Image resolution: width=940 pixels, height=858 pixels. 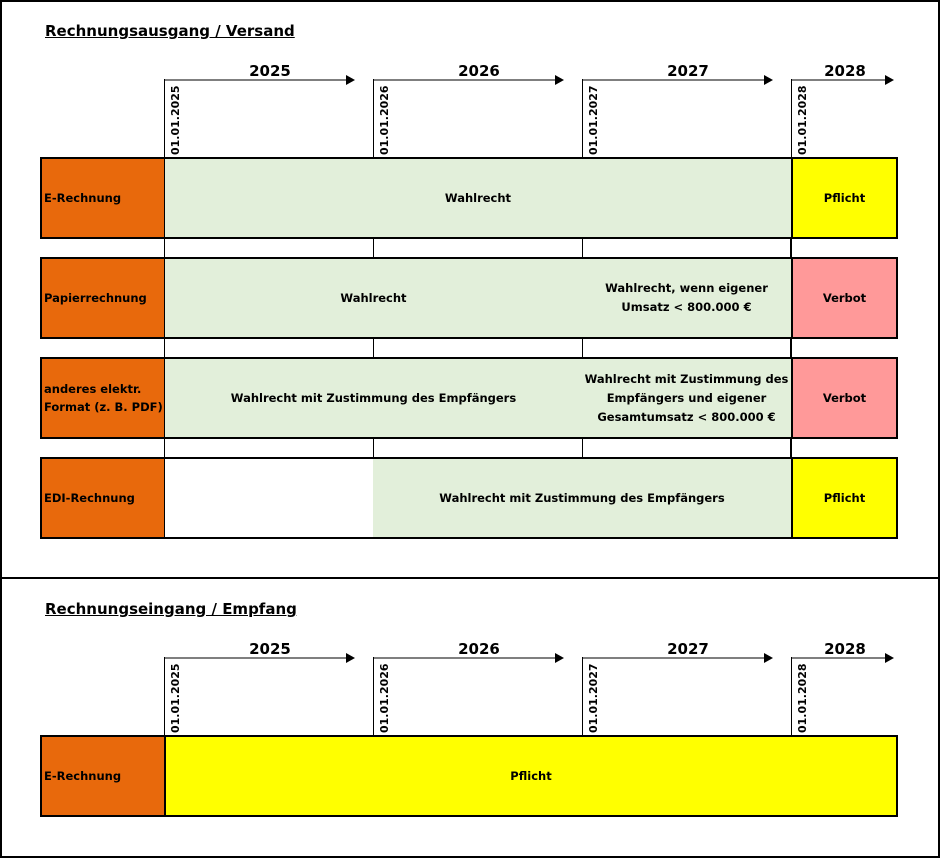 I want to click on section-title-incoming: Rechnungseingang / Empfang, so click(x=171, y=609).